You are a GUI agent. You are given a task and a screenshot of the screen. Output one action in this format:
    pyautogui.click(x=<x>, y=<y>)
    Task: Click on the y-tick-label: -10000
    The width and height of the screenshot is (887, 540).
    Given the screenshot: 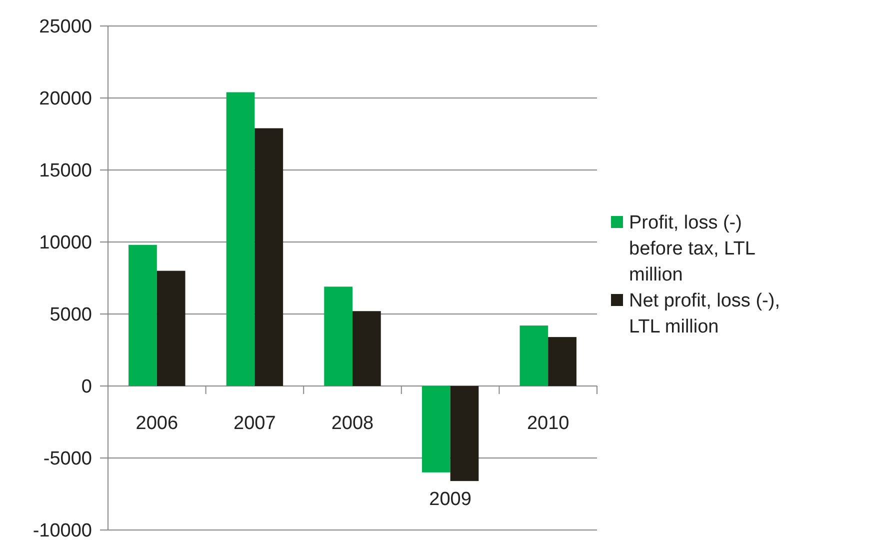 What is the action you would take?
    pyautogui.click(x=62, y=530)
    